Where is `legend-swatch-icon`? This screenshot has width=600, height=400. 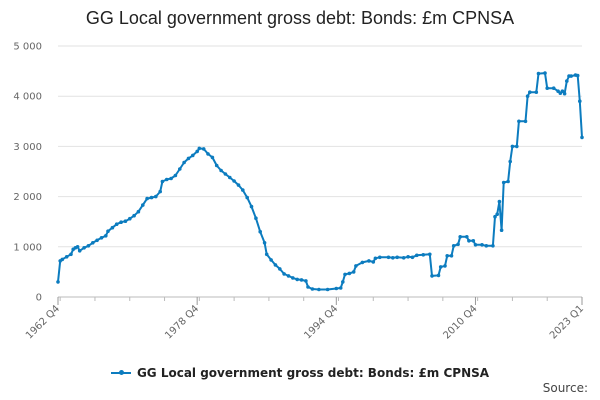
legend-swatch-icon is located at coordinates (120, 372).